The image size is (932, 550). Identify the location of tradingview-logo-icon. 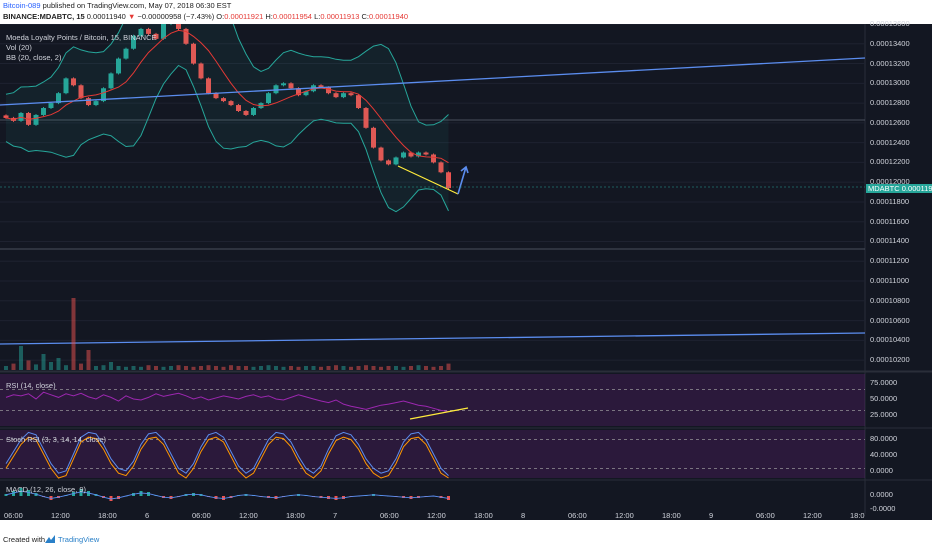
(50, 539).